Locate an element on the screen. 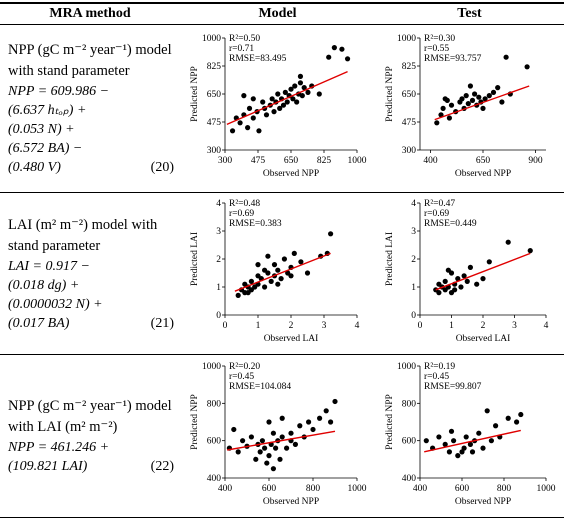 The width and height of the screenshot is (564, 527). trend-line is located at coordinates (481, 103).